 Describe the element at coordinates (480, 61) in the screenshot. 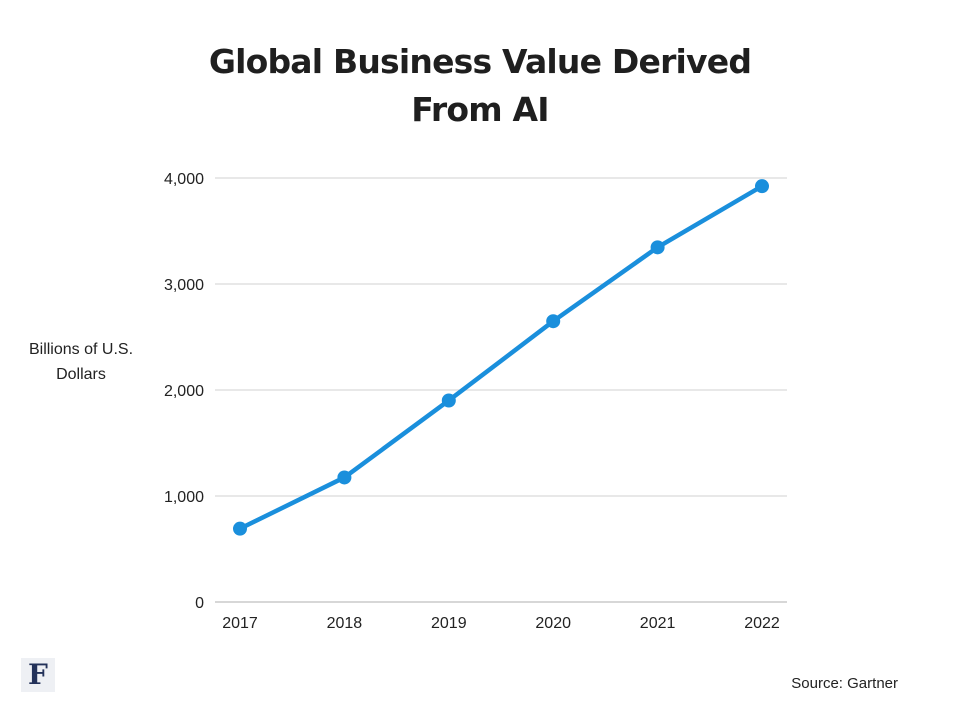

I see `chart-title-line-1: Global Business Value Derived` at that location.